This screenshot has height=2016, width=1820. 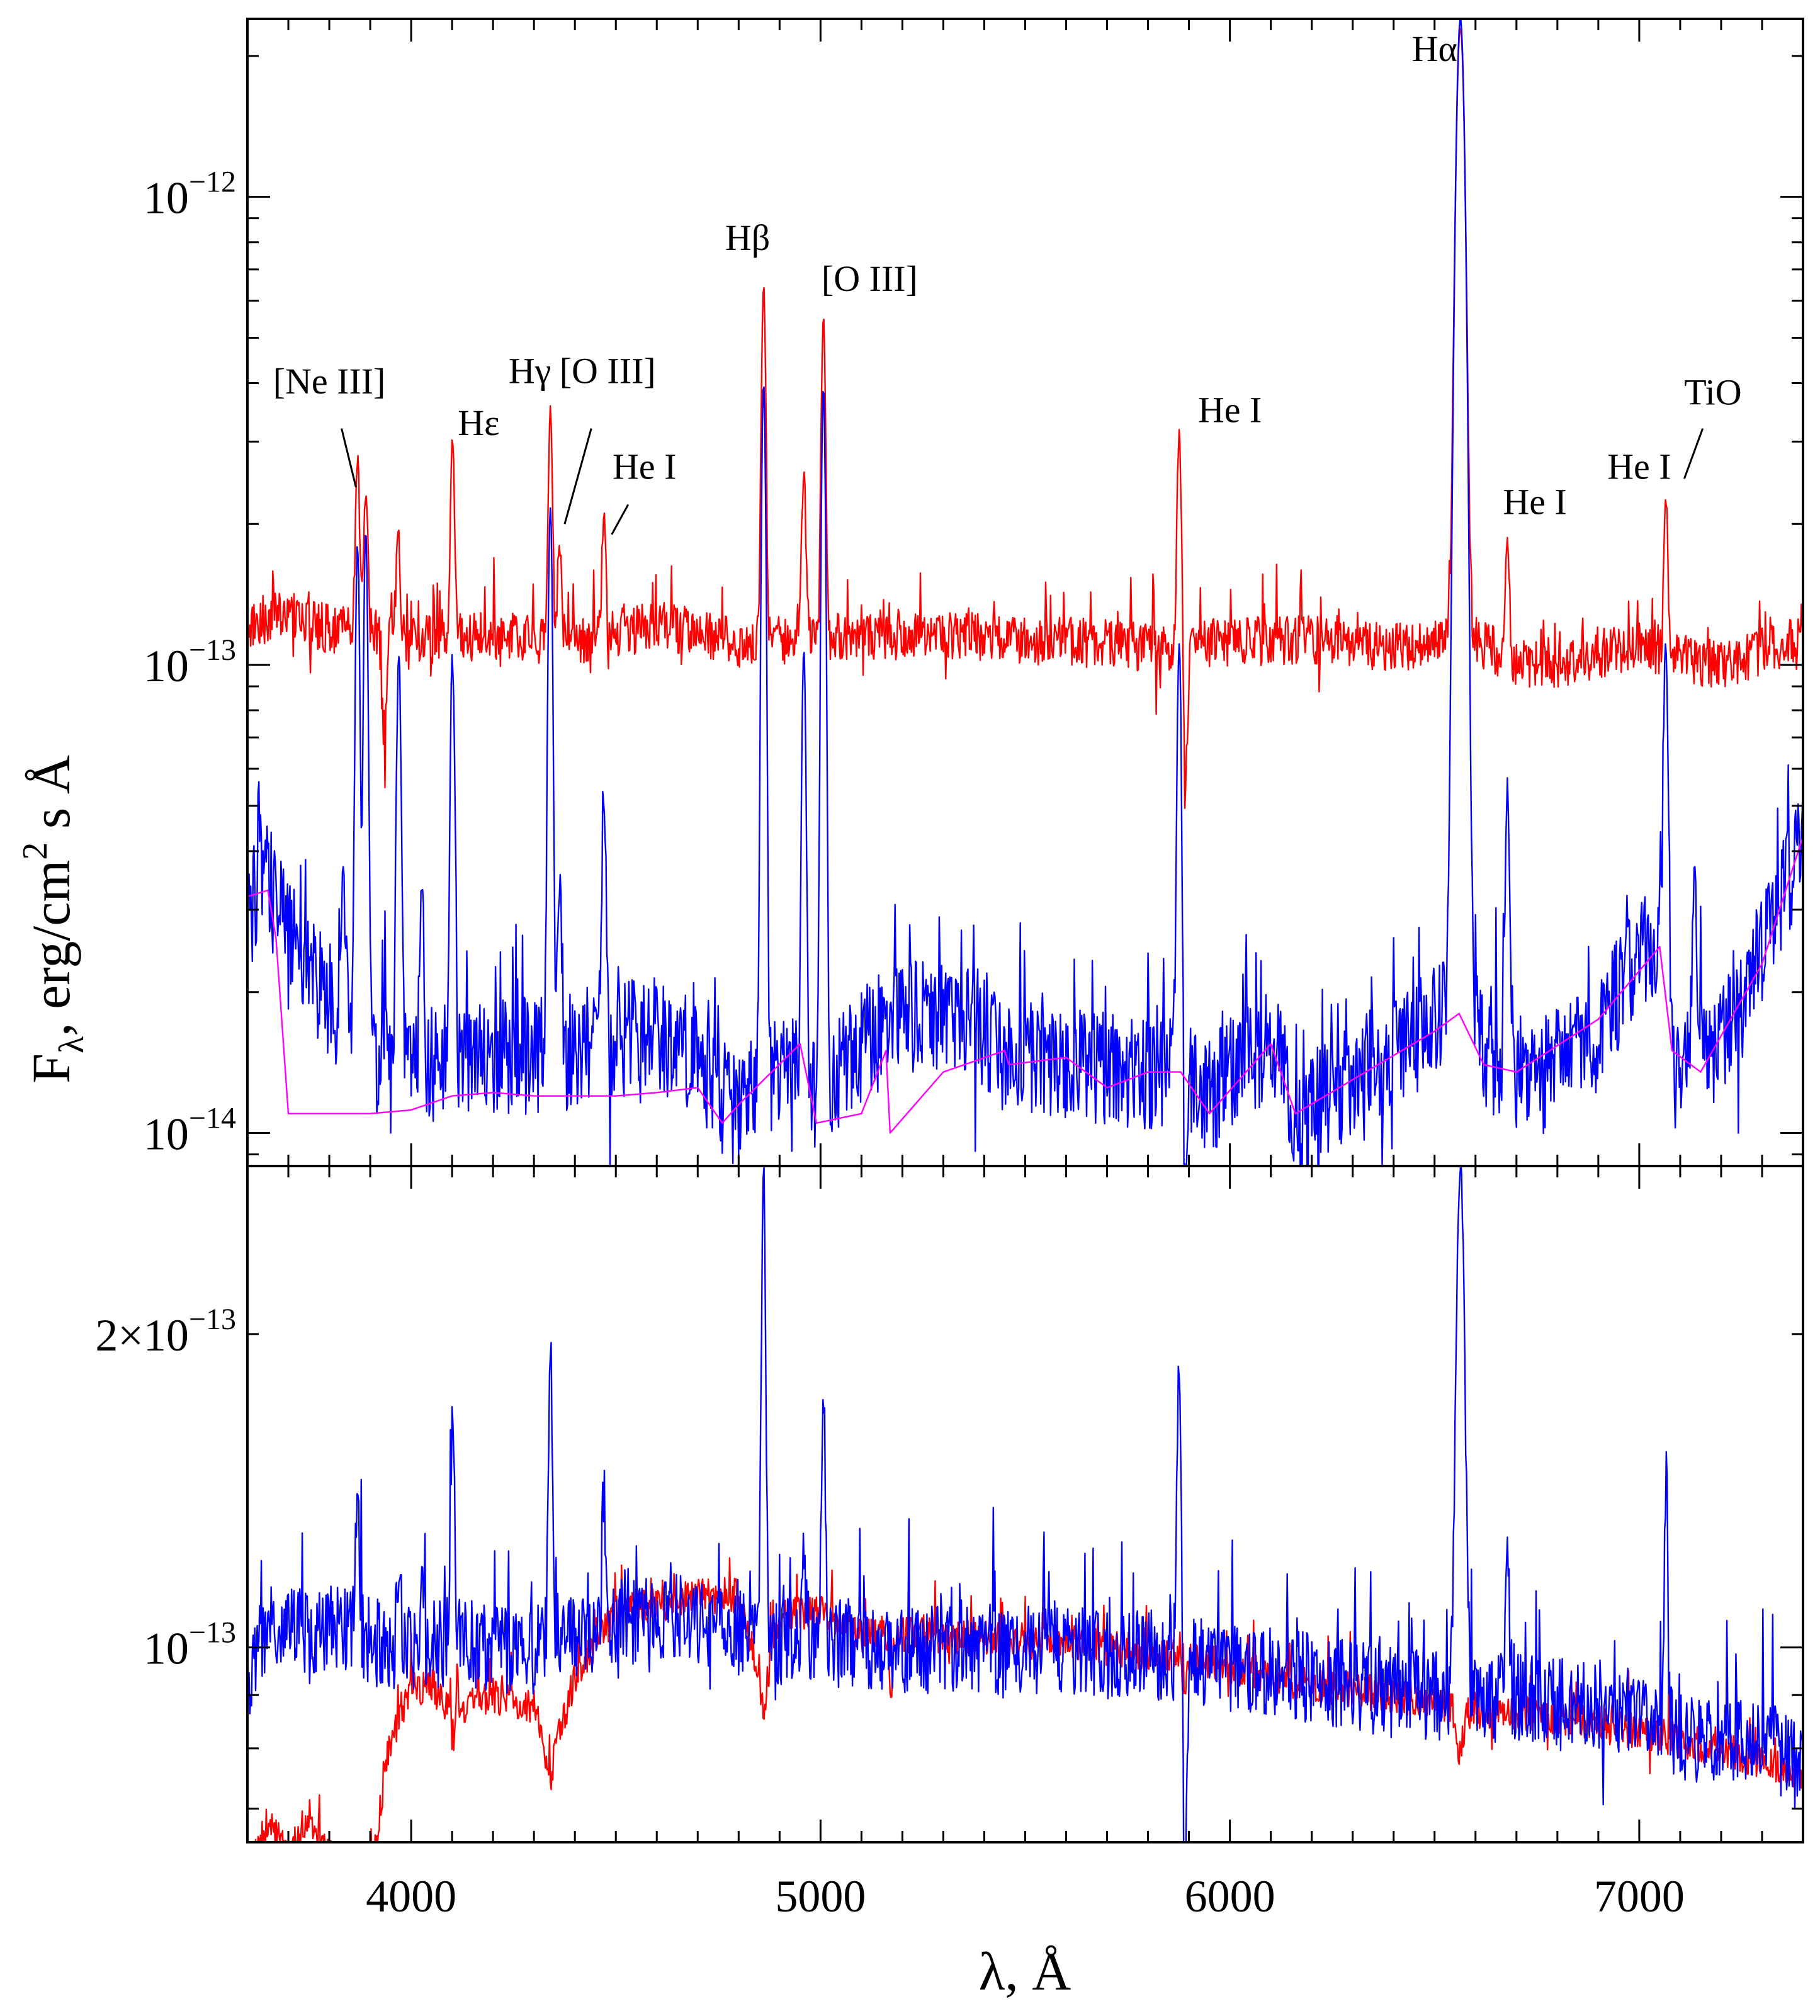 What do you see at coordinates (1230, 1896) in the screenshot?
I see `x-tick-label: 6000` at bounding box center [1230, 1896].